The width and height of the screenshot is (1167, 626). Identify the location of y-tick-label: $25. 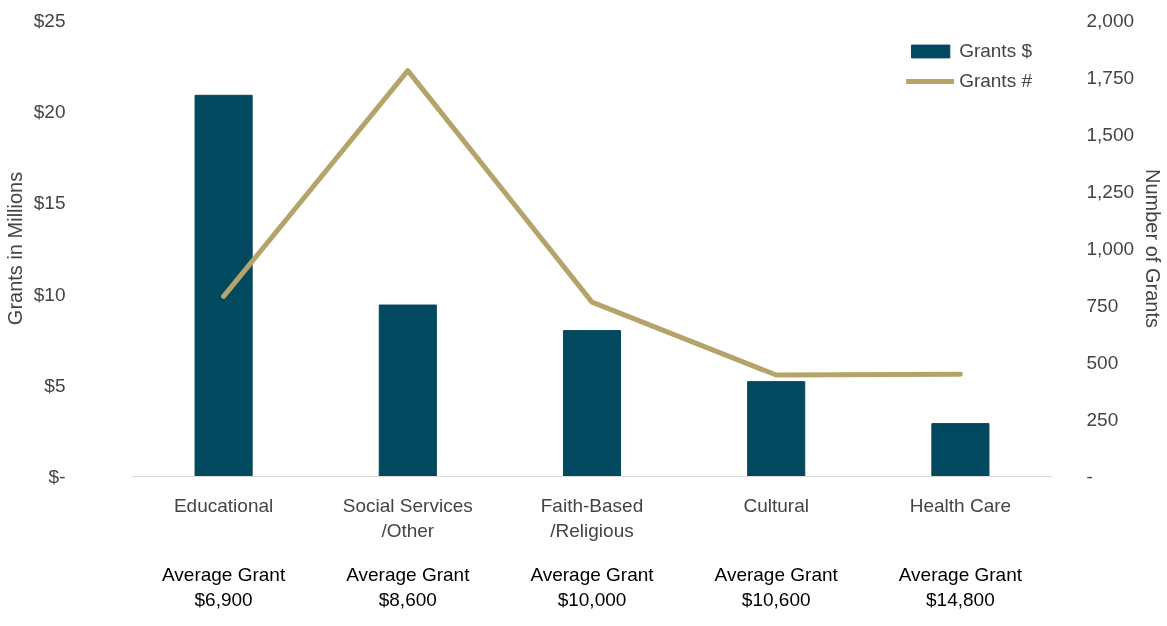
(49, 20).